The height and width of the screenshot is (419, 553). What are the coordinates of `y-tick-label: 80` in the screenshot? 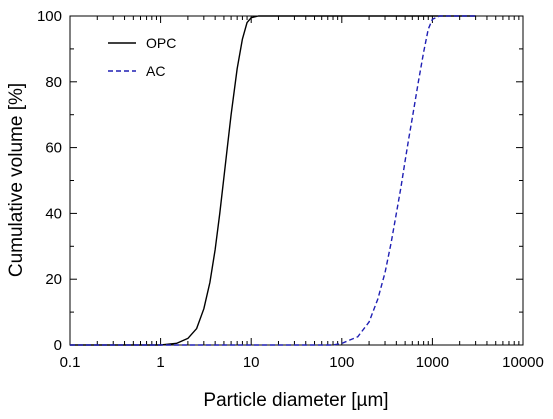 It's located at (53, 82).